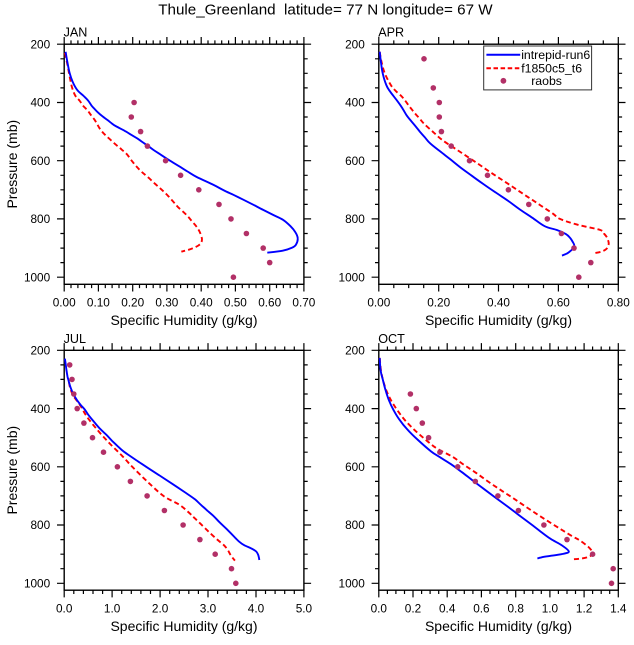  I want to click on svg-text: 0.4, so click(447, 609).